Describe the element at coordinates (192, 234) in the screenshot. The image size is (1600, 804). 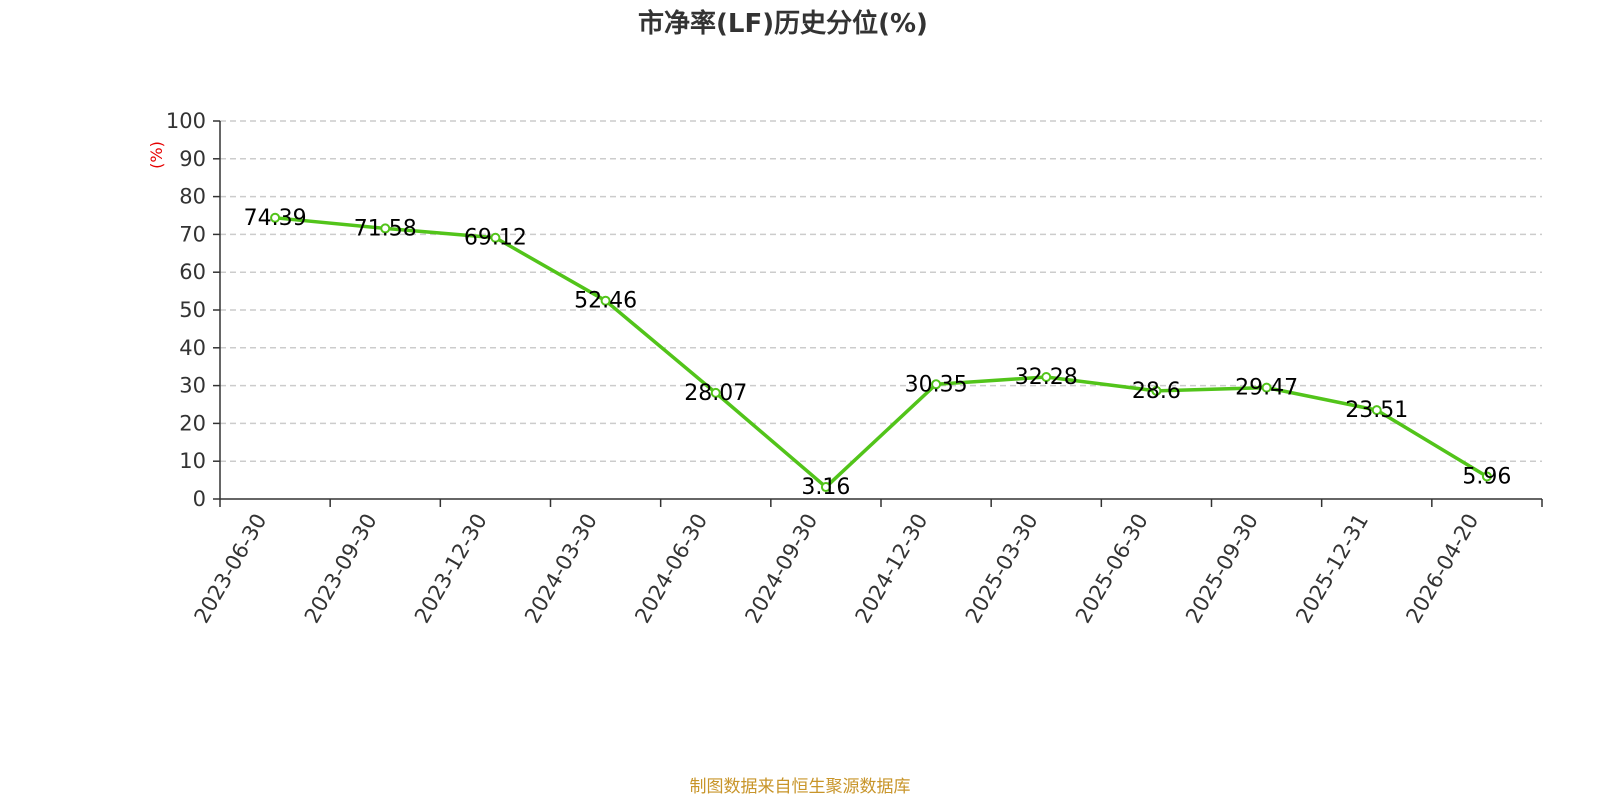
I see `y-tick-label: 70` at that location.